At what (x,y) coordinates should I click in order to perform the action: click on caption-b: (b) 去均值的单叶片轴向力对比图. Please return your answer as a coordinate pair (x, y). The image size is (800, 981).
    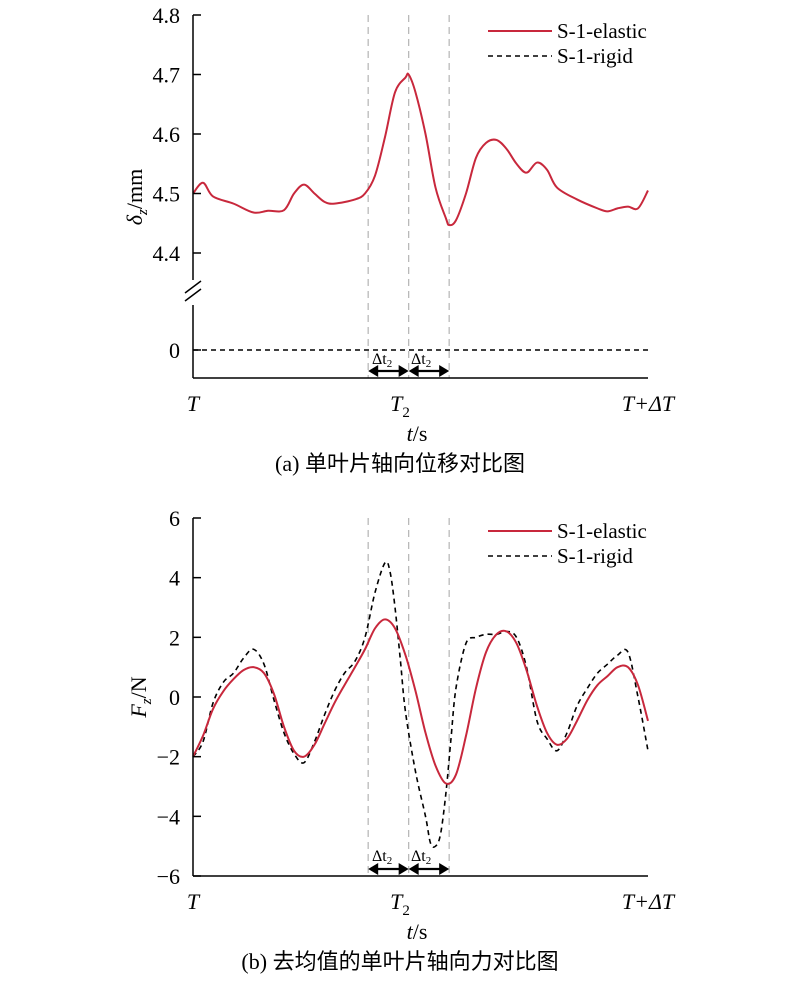
    Looking at the image, I should click on (399, 961).